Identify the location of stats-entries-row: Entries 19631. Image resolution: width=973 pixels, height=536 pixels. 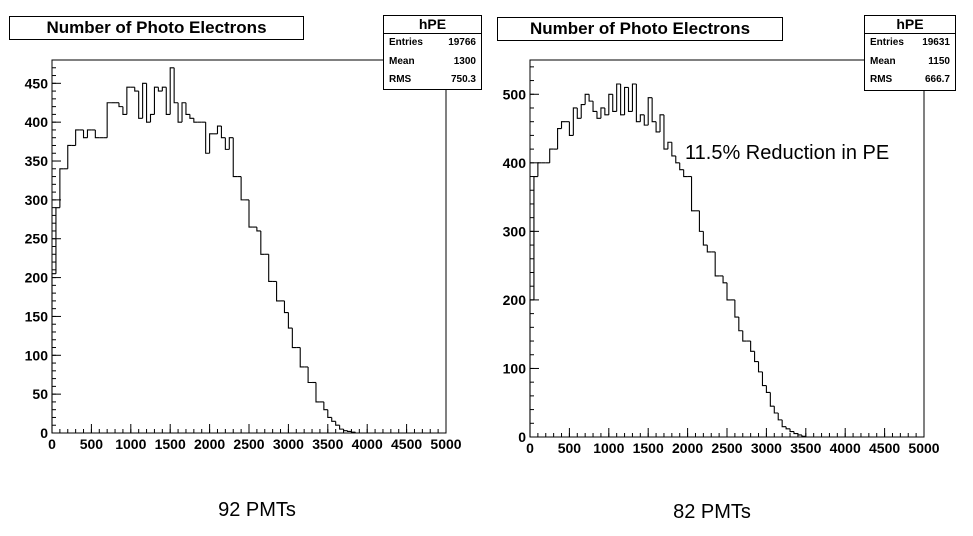
(910, 43).